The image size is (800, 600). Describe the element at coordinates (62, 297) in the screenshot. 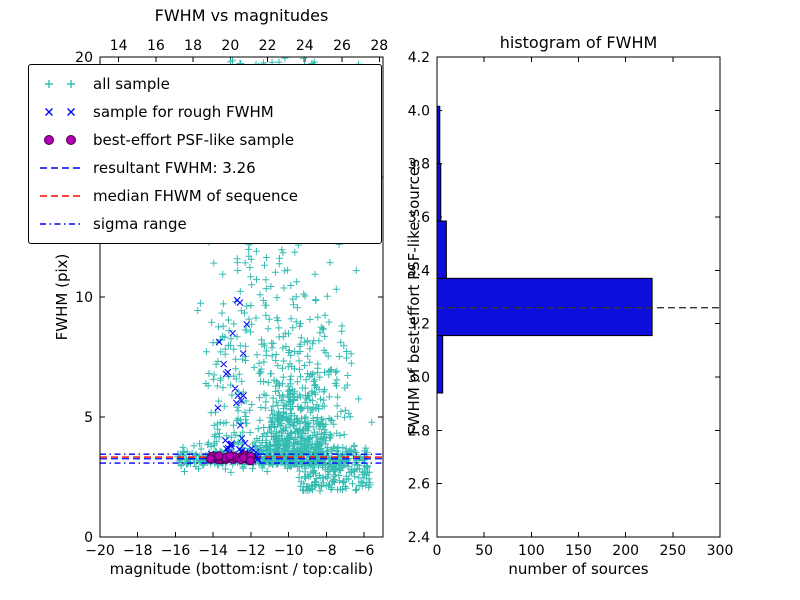

I see `left-plot-ylabel: FWHM (pix)` at that location.